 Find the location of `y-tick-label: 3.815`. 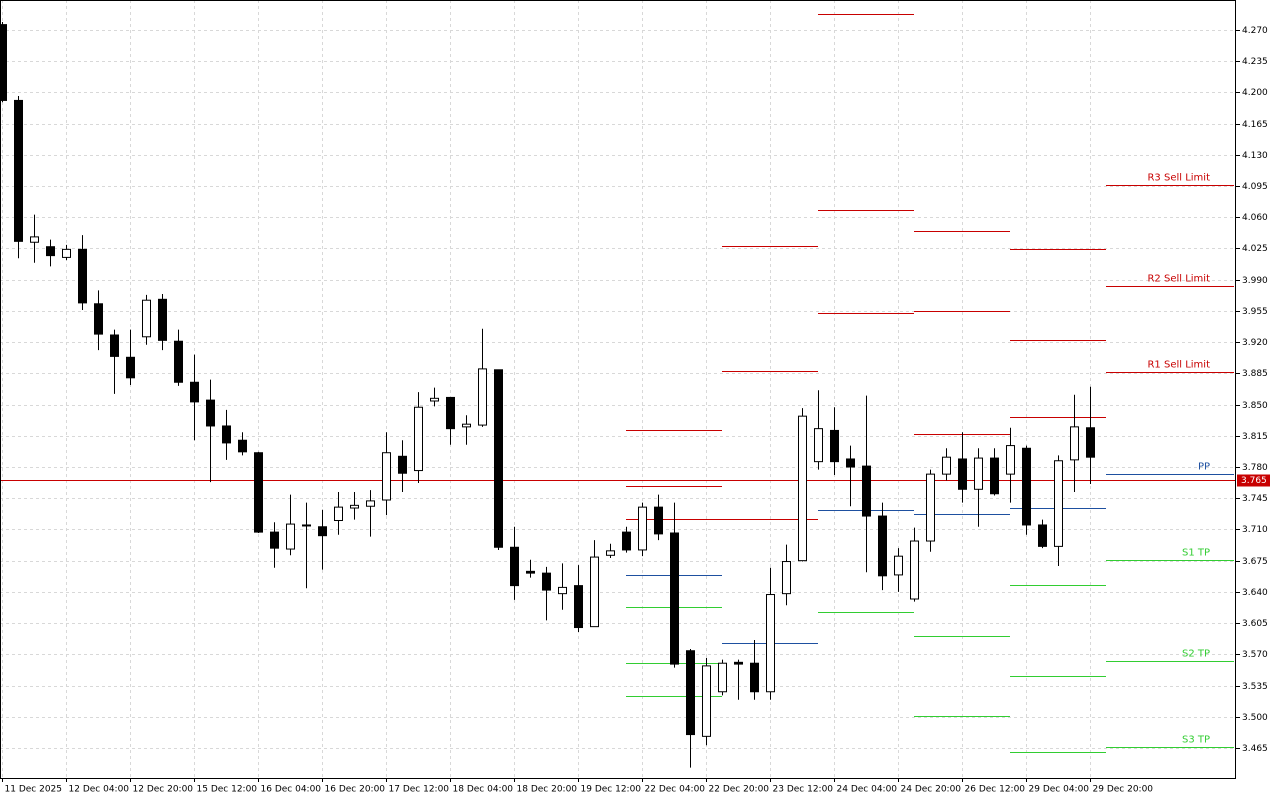

y-tick-label: 3.815 is located at coordinates (1255, 437).